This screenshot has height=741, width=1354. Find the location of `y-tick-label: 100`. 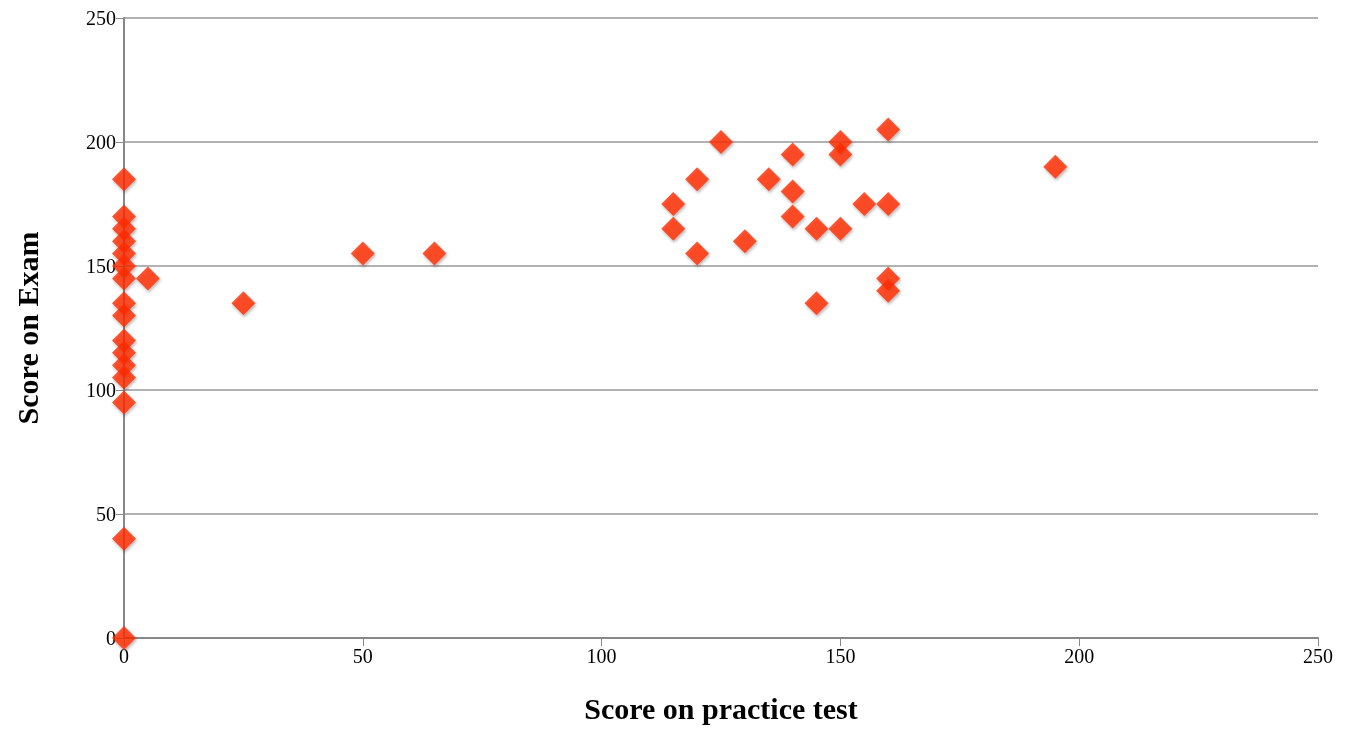

y-tick-label: 100 is located at coordinates (101, 390).